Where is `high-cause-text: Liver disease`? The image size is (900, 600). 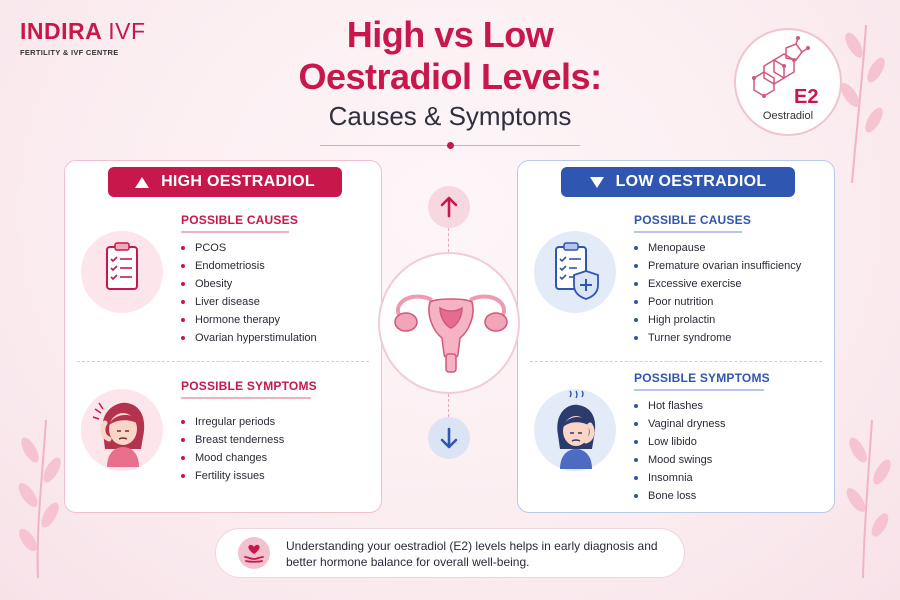 high-cause-text: Liver disease is located at coordinates (227, 302).